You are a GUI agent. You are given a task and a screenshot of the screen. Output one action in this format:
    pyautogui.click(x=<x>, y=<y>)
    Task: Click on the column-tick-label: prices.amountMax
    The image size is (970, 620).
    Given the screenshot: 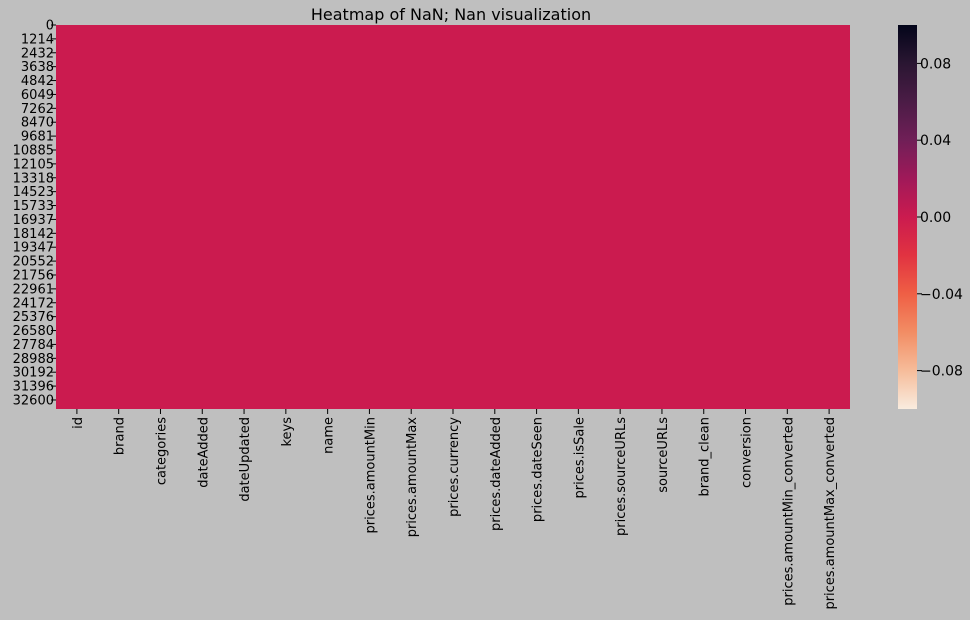 What is the action you would take?
    pyautogui.click(x=412, y=477)
    